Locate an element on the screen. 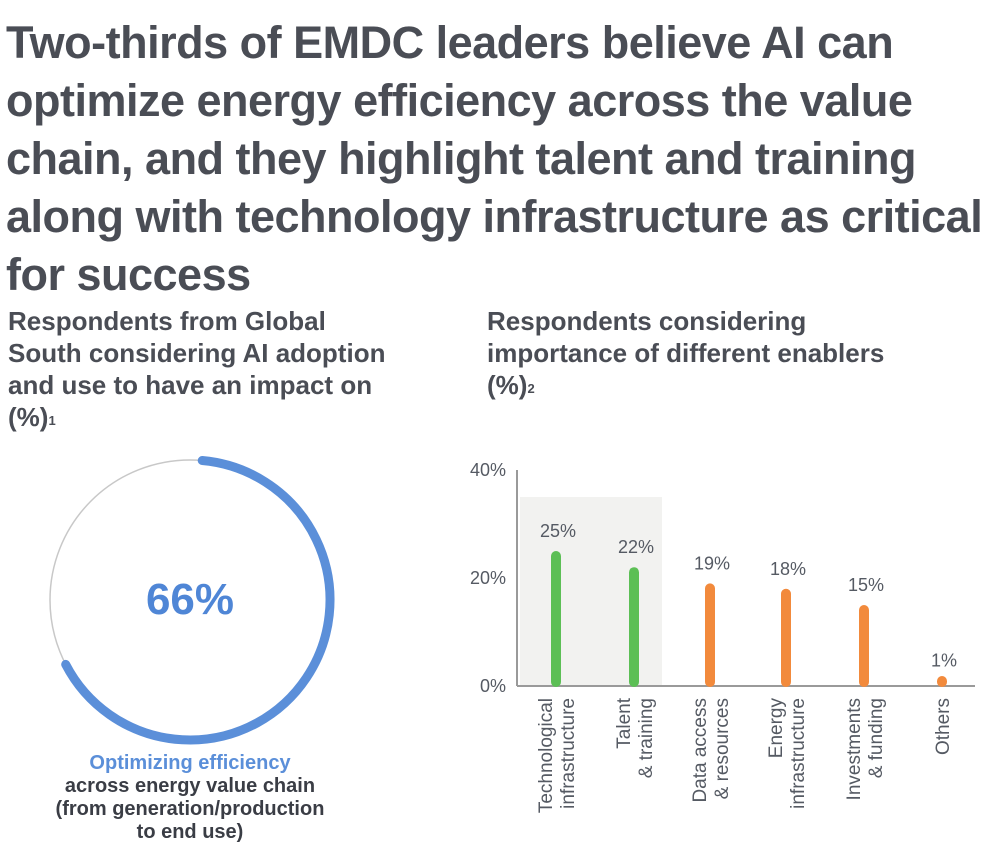 The image size is (1000, 856). y-tick-label: 40% is located at coordinates (488, 470).